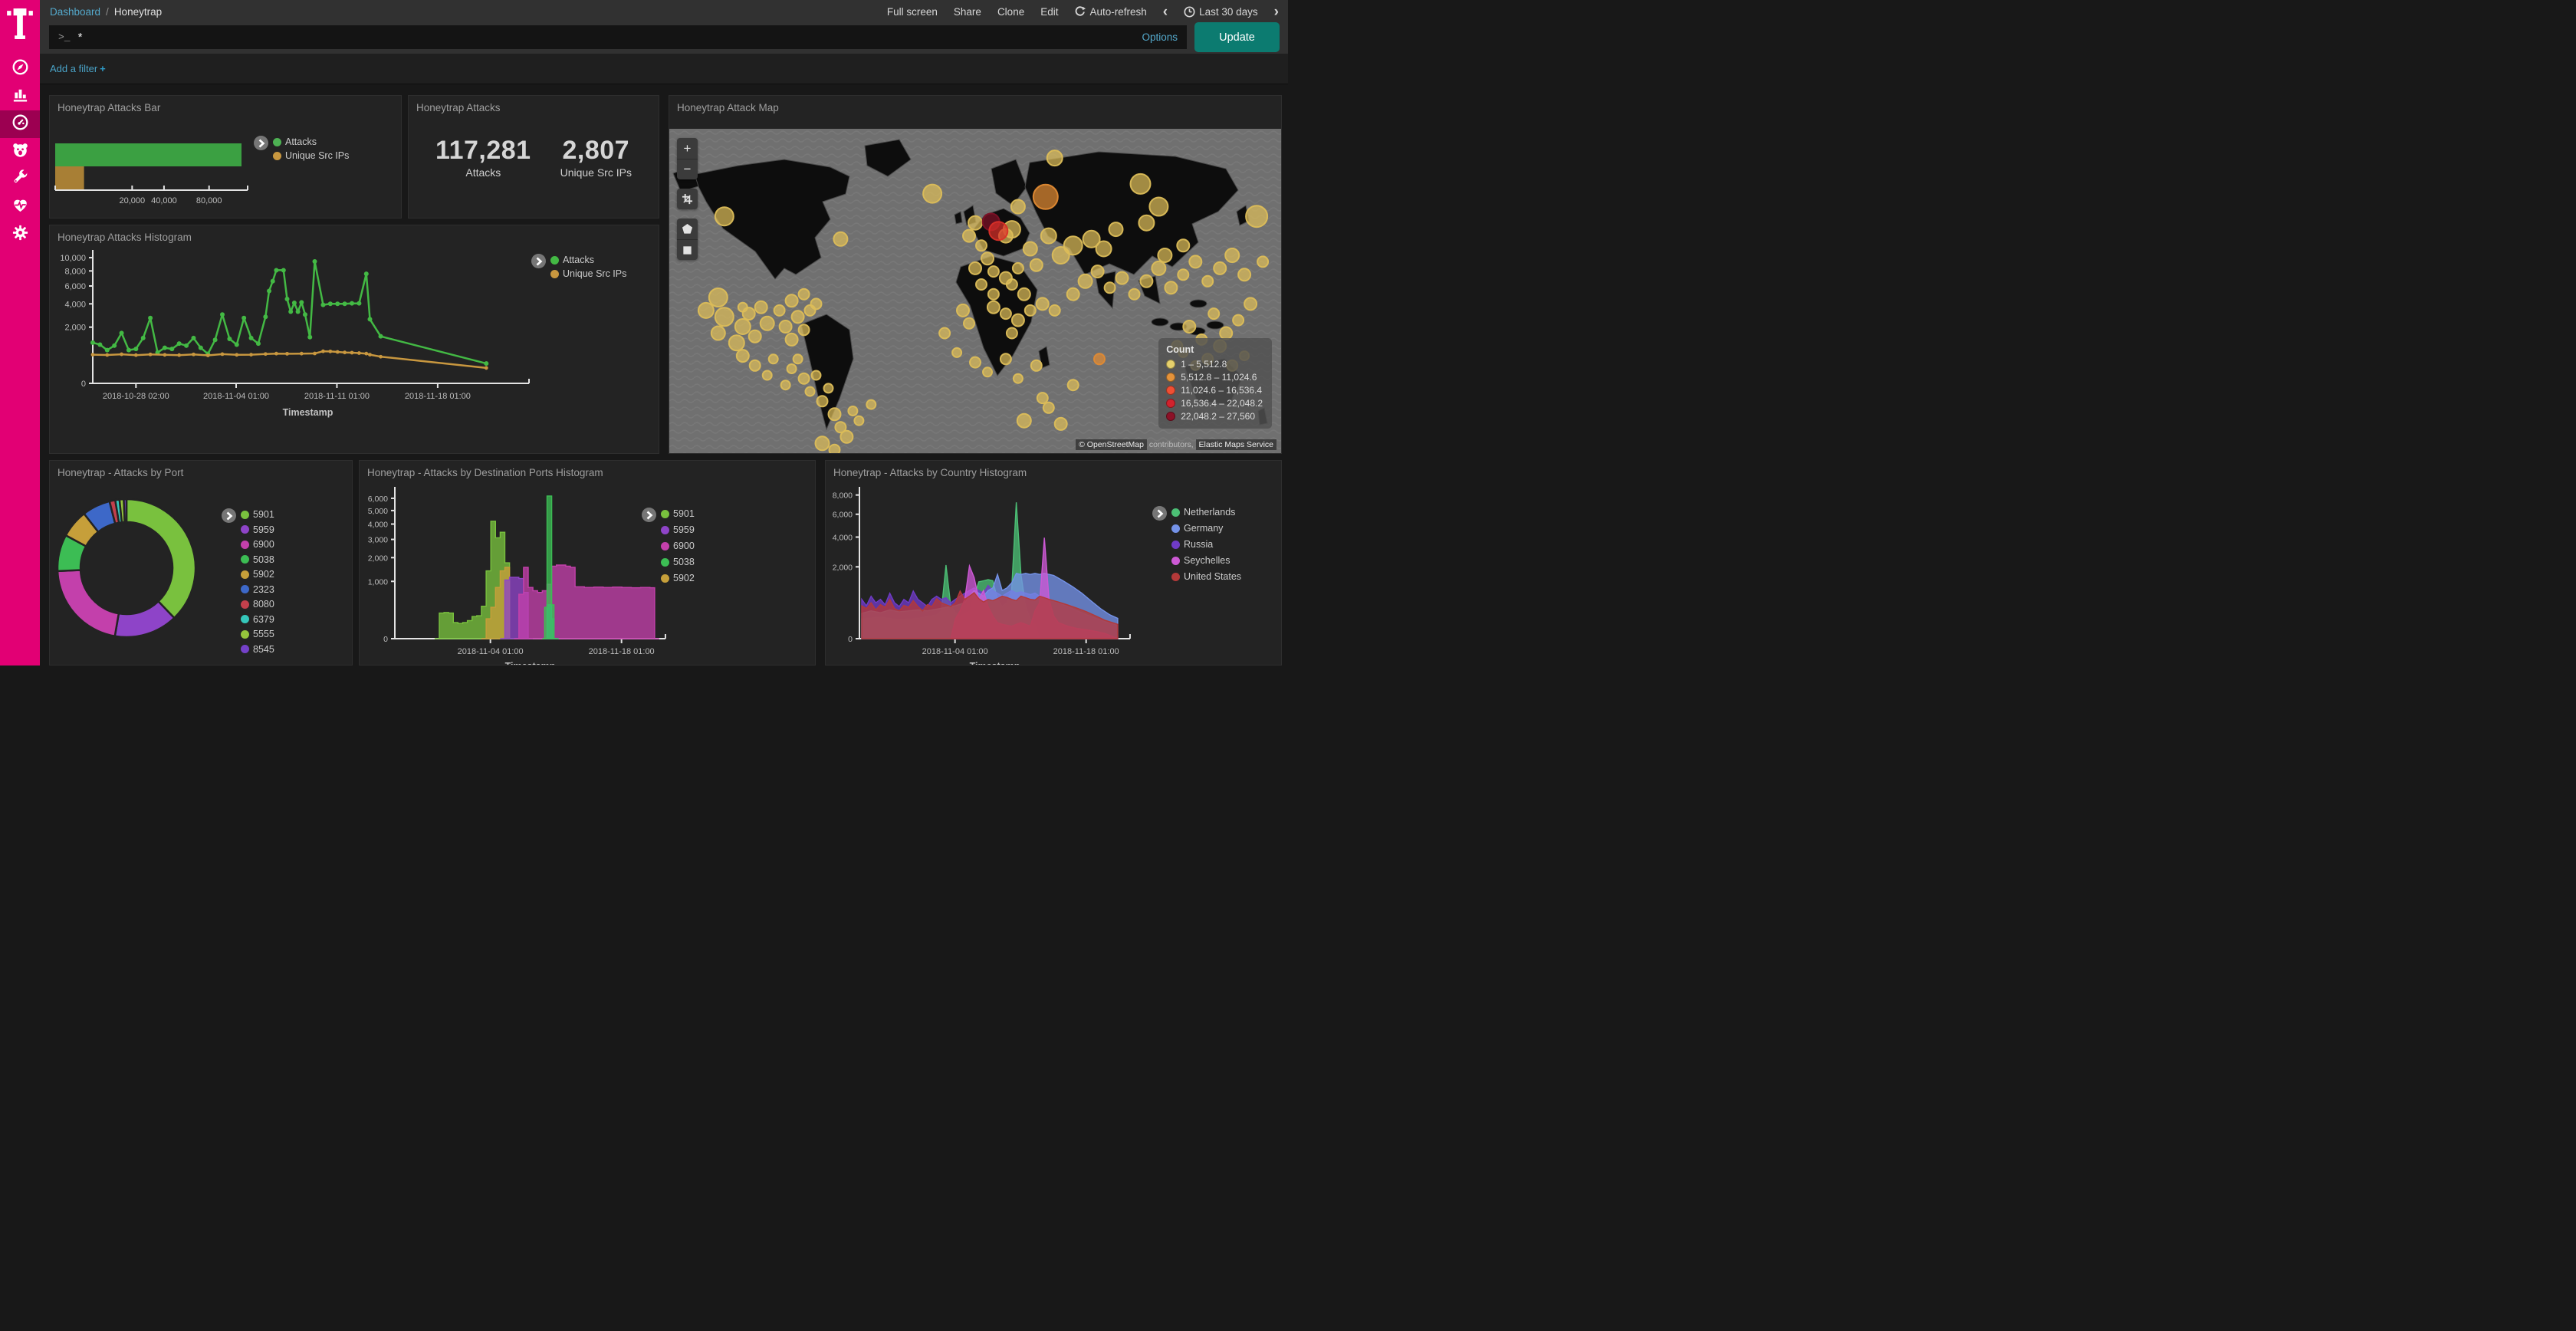 Image resolution: width=2576 pixels, height=1331 pixels. Describe the element at coordinates (1206, 576) in the screenshot. I see `legend-item: United States` at that location.